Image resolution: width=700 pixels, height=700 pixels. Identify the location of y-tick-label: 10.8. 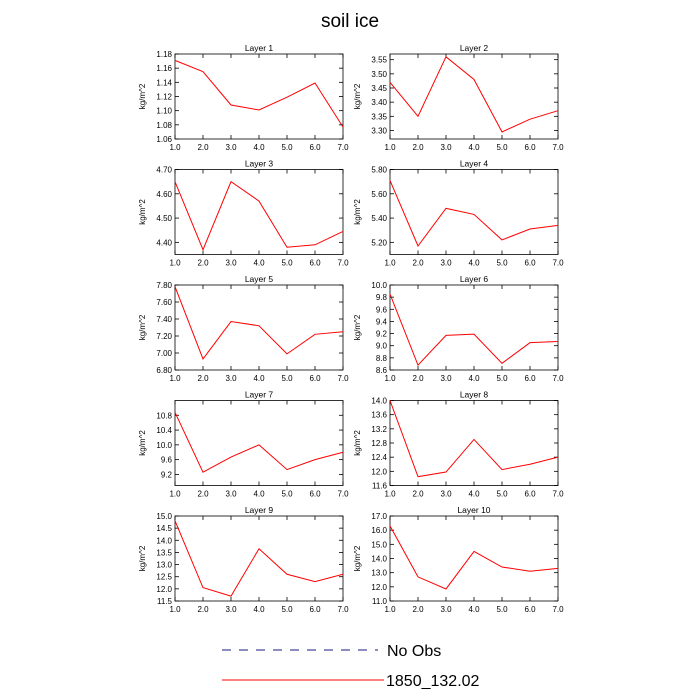
(164, 415).